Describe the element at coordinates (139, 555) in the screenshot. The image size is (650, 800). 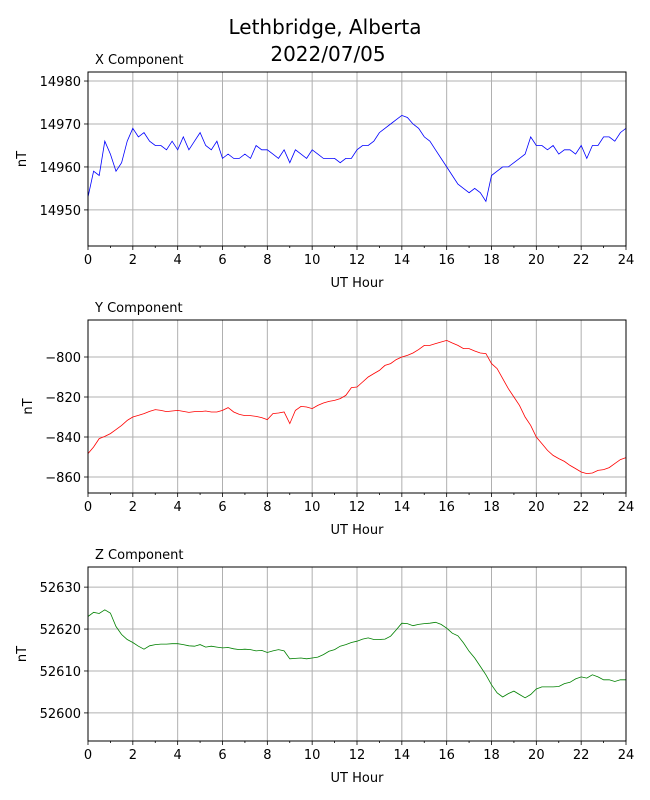
I see `panel-title: Z Component` at that location.